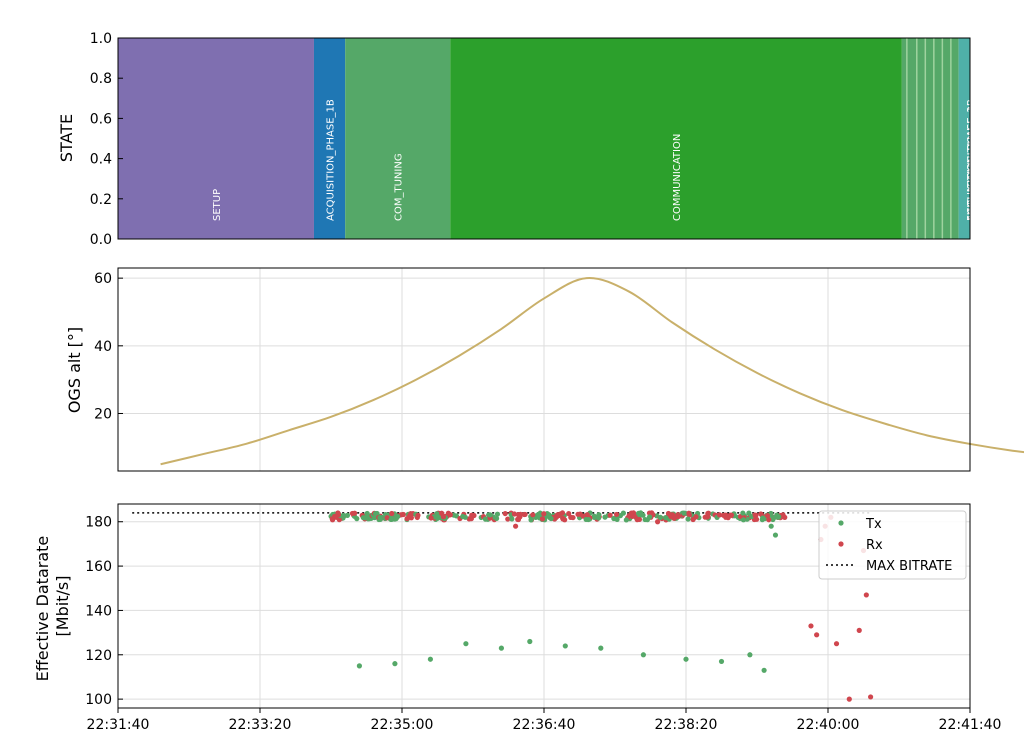 This screenshot has height=747, width=1024. What do you see at coordinates (101, 39) in the screenshot?
I see `state-y-tick-label: 1.0` at bounding box center [101, 39].